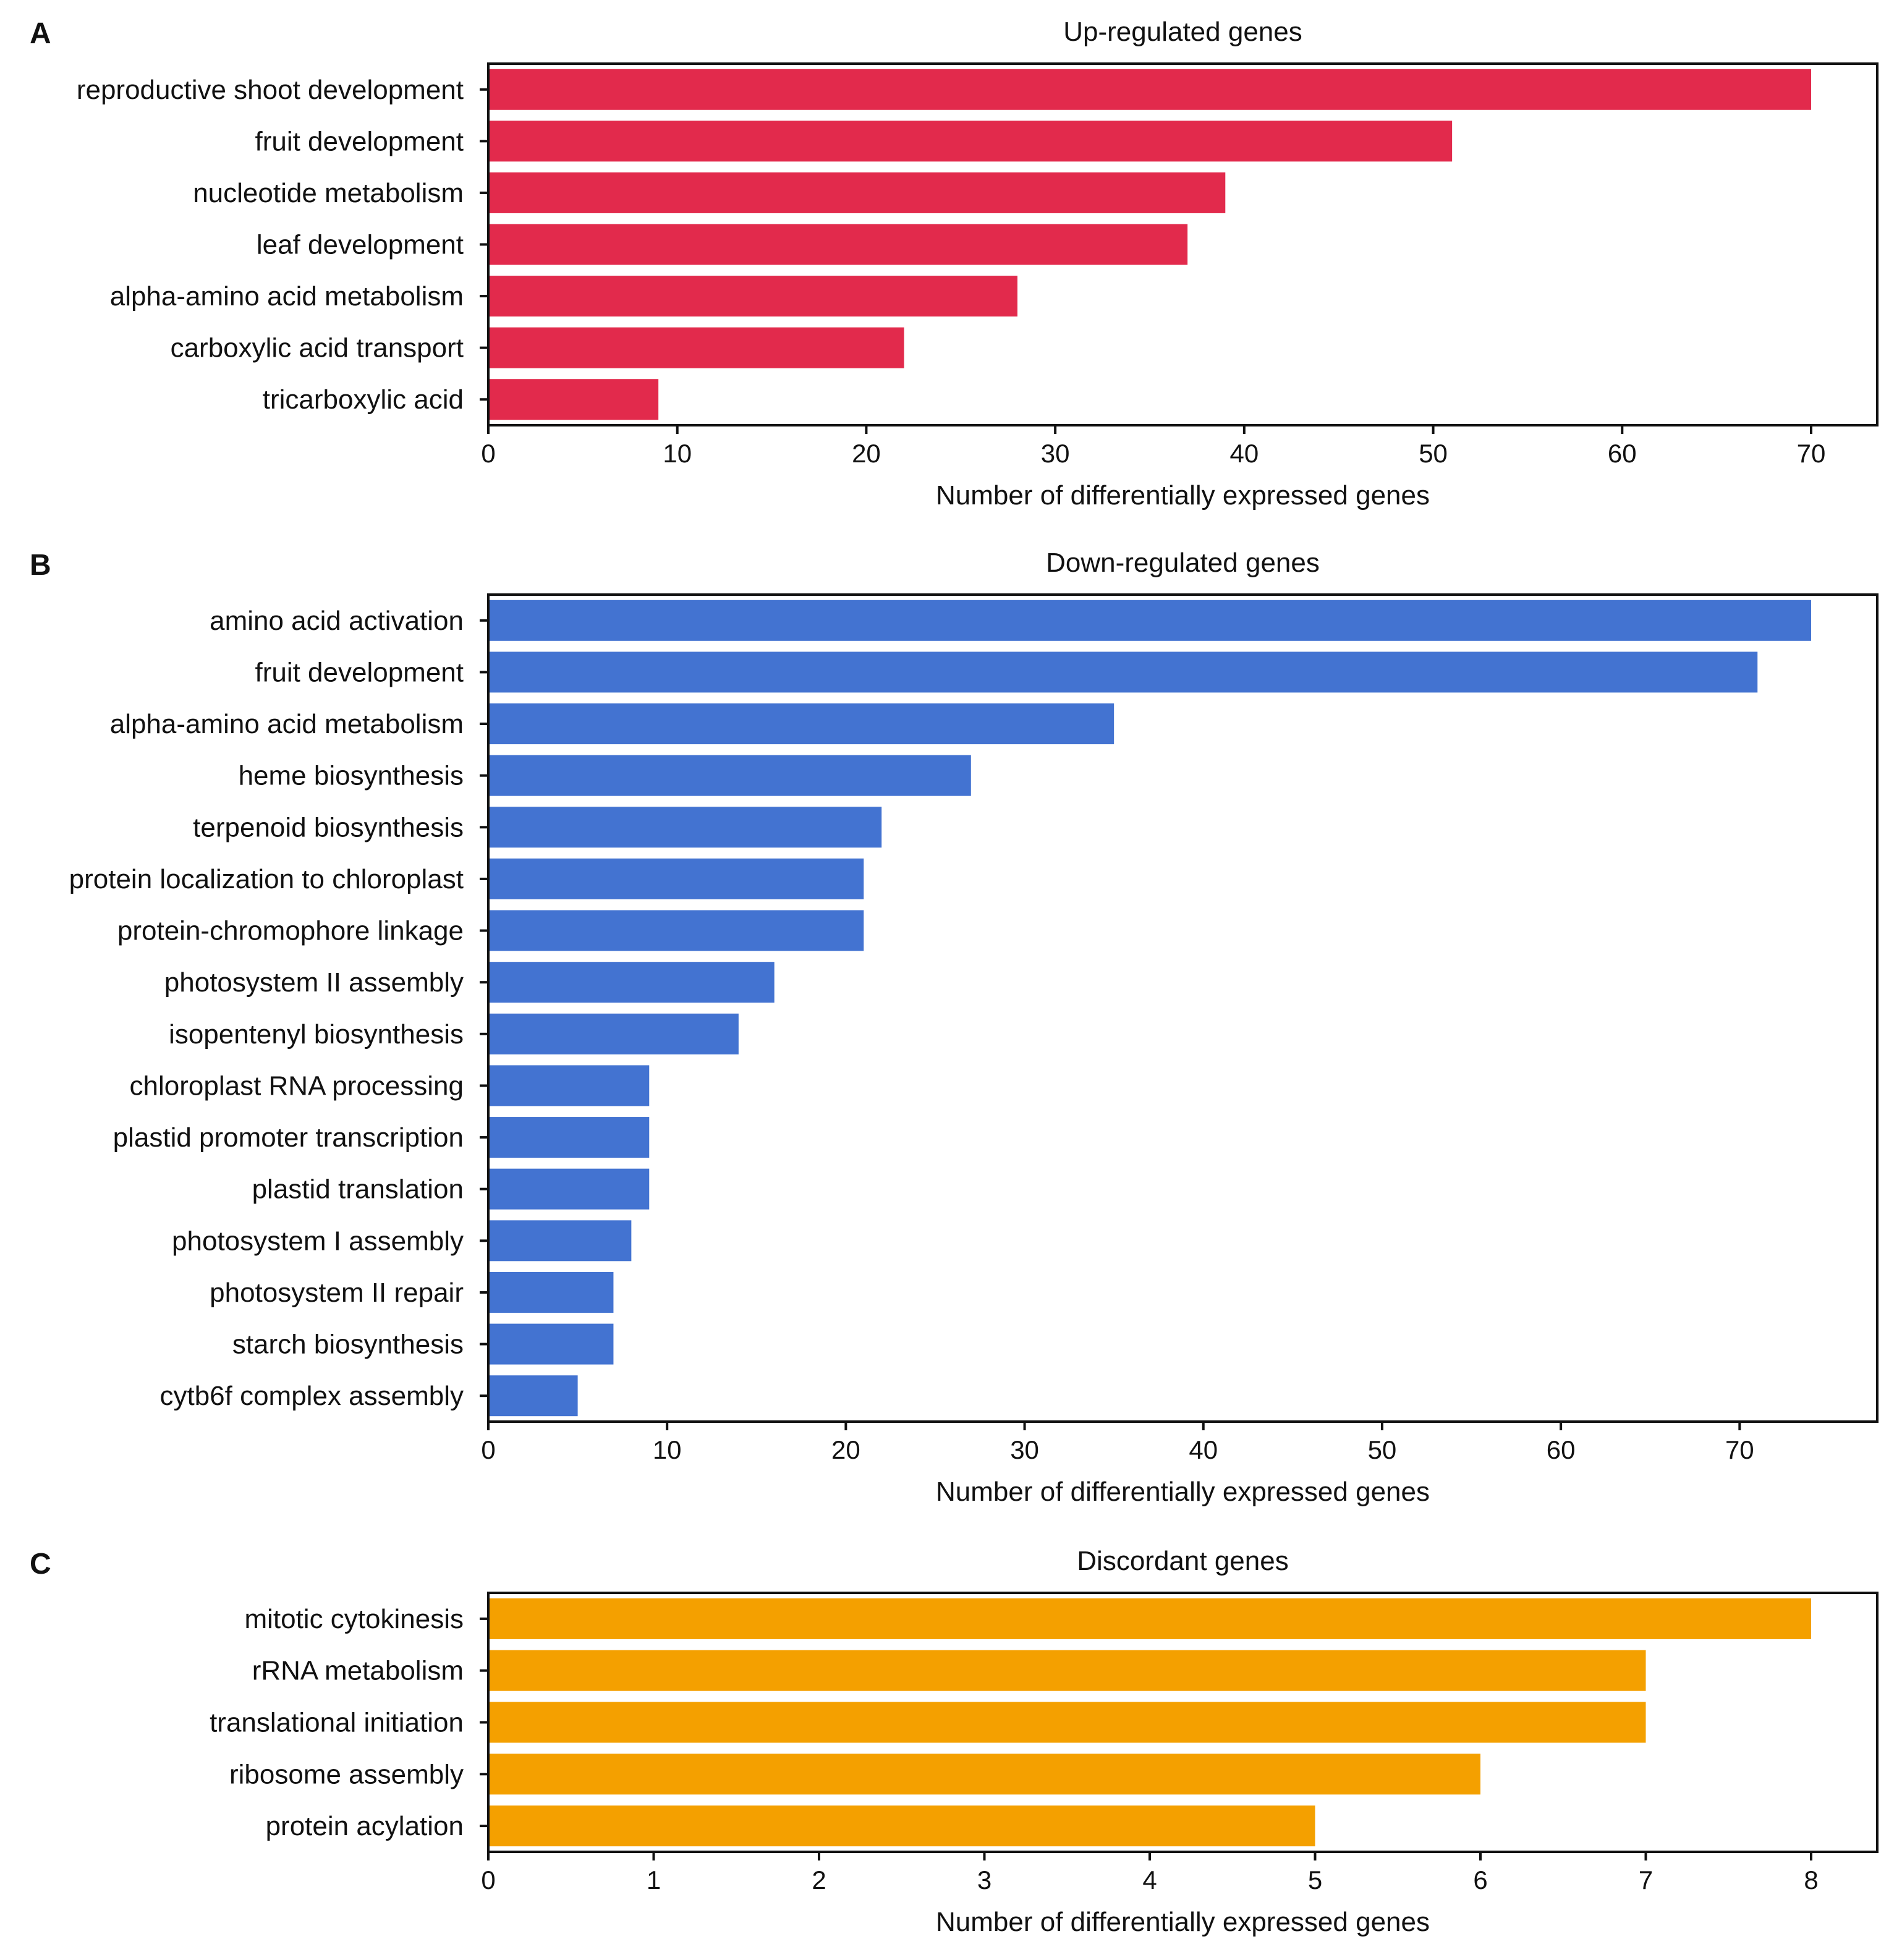 The width and height of the screenshot is (1902, 1960). Describe the element at coordinates (290, 931) in the screenshot. I see `category-label: protein-chromophore linkage` at that location.